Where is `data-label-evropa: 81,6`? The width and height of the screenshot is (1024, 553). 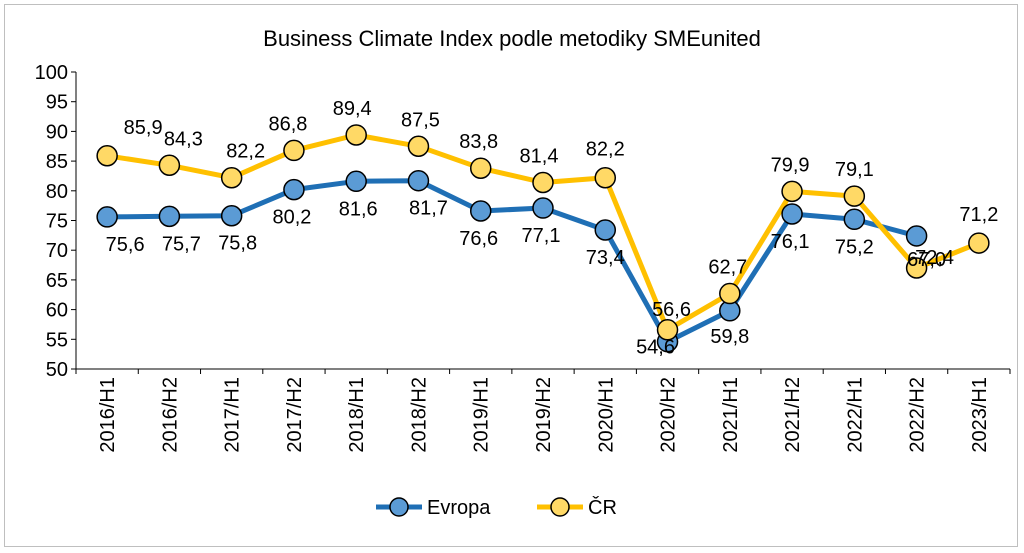
data-label-evropa: 81,6 is located at coordinates (358, 209).